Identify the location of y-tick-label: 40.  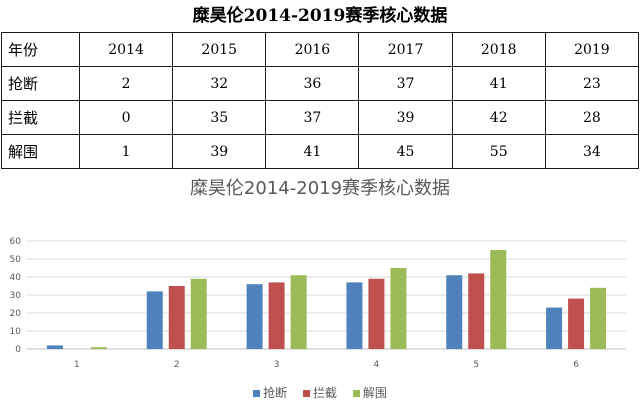
(16, 278).